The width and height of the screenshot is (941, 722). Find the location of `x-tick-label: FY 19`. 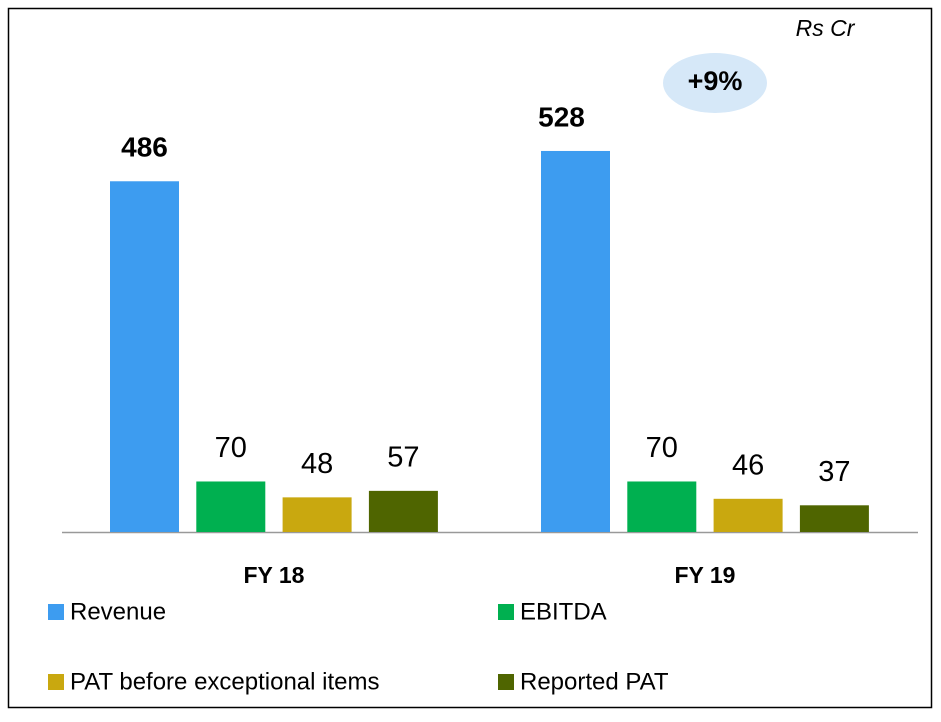

x-tick-label: FY 19 is located at coordinates (704, 575).